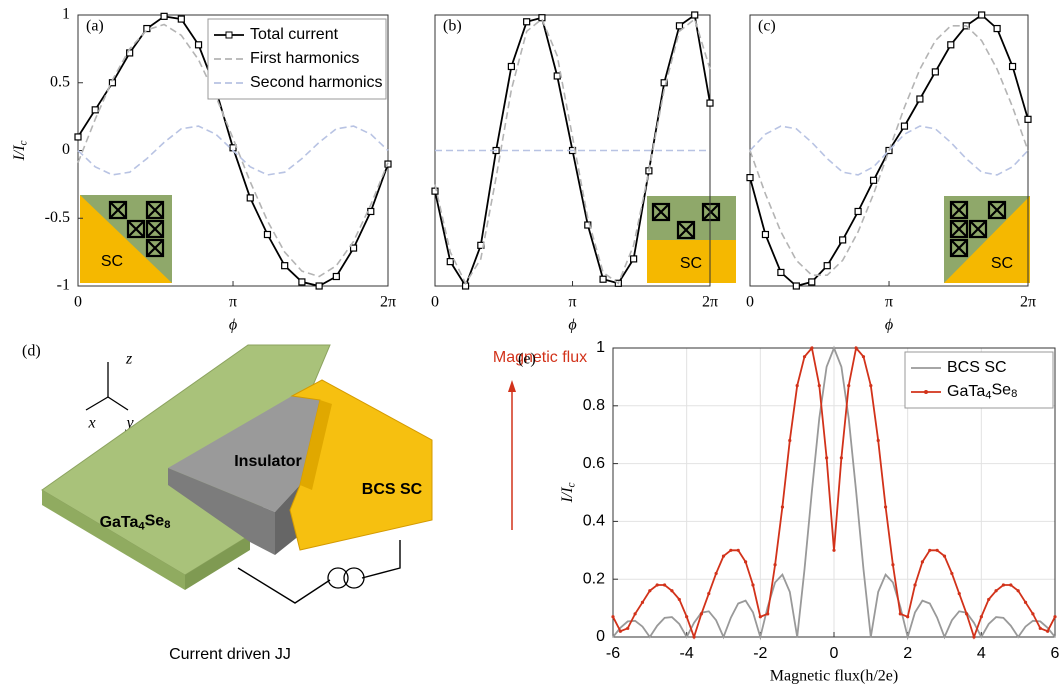 This screenshot has width=1063, height=697. Describe the element at coordinates (594, 521) in the screenshot. I see `y-tick-label: 0.4` at that location.